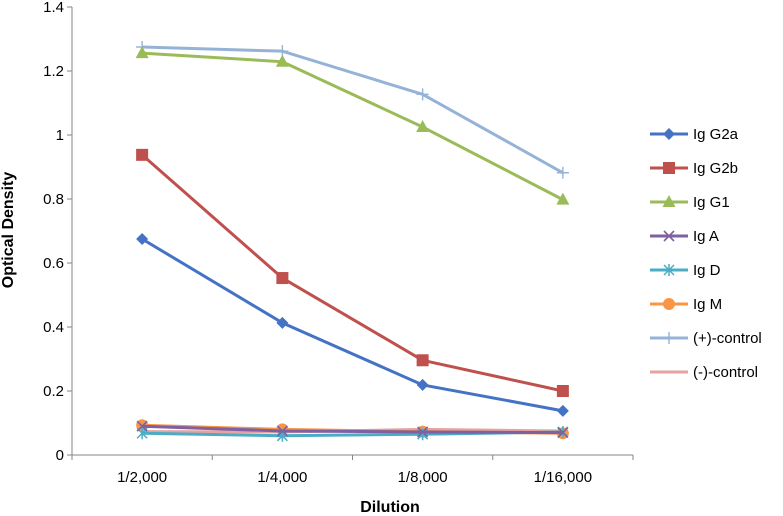 The image size is (783, 516). What do you see at coordinates (669, 168) in the screenshot?
I see `legend-marker-ig-g2b` at bounding box center [669, 168].